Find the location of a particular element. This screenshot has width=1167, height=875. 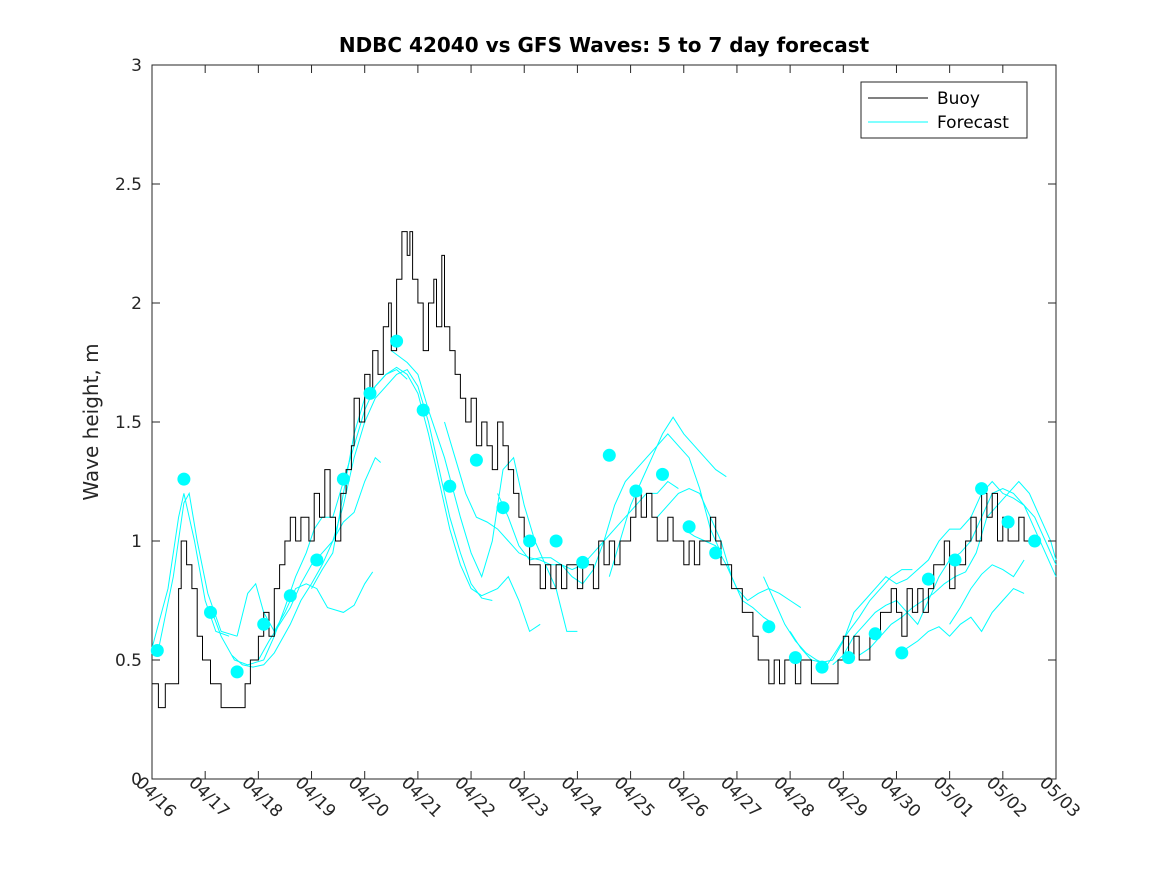

x-tick-label-7: 04/23 is located at coordinates (527, 797).